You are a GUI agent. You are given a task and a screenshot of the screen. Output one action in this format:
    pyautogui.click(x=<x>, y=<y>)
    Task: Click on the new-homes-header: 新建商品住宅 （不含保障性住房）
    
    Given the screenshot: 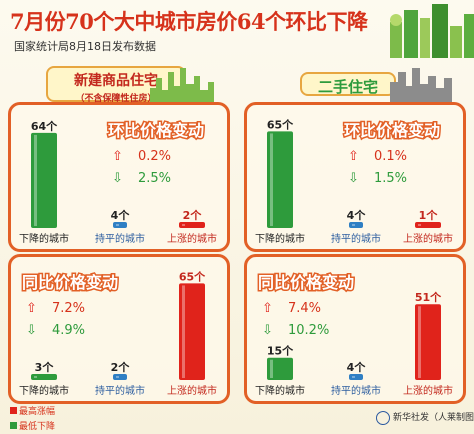 What is the action you would take?
    pyautogui.click(x=116, y=85)
    